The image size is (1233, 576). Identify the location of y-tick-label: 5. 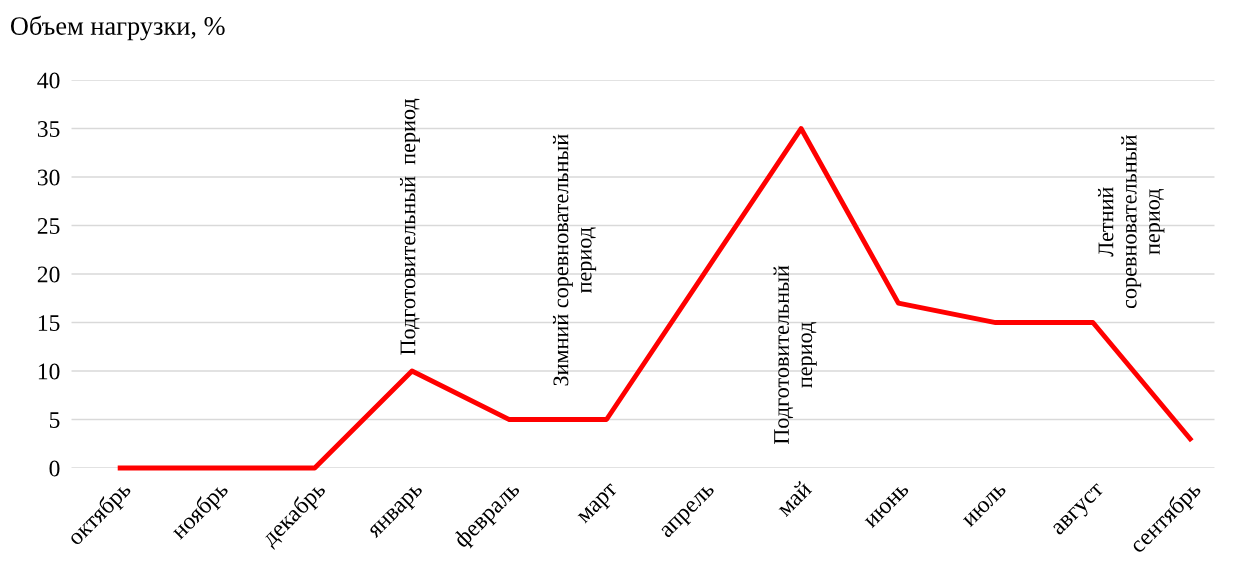
(54, 420).